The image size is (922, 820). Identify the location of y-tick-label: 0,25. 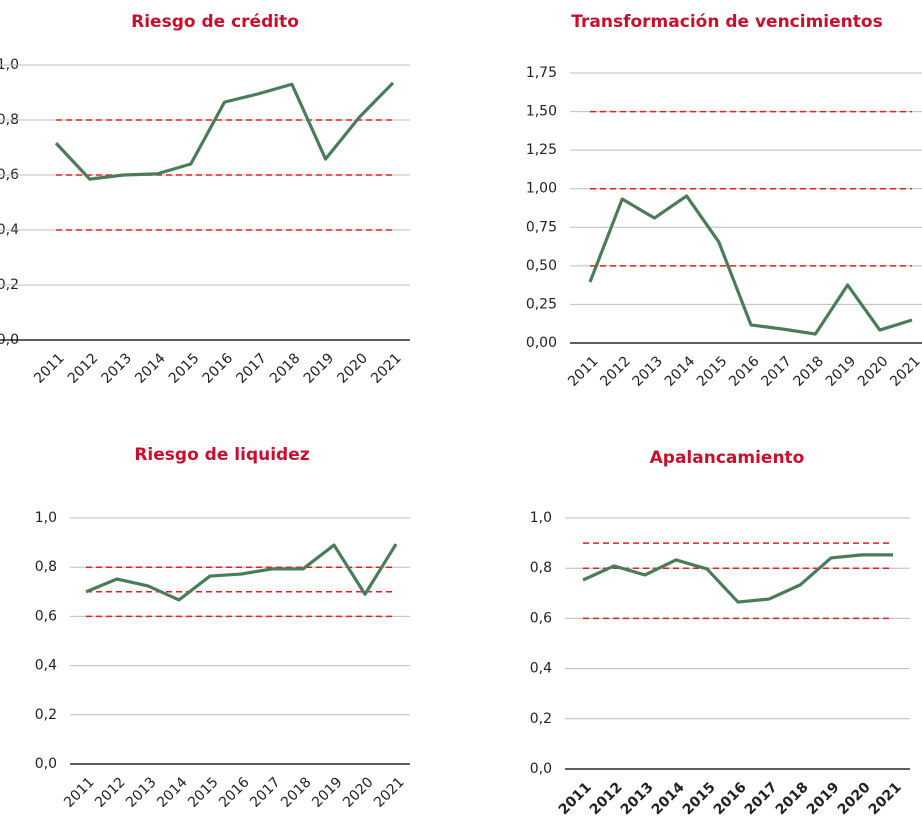
(541, 304).